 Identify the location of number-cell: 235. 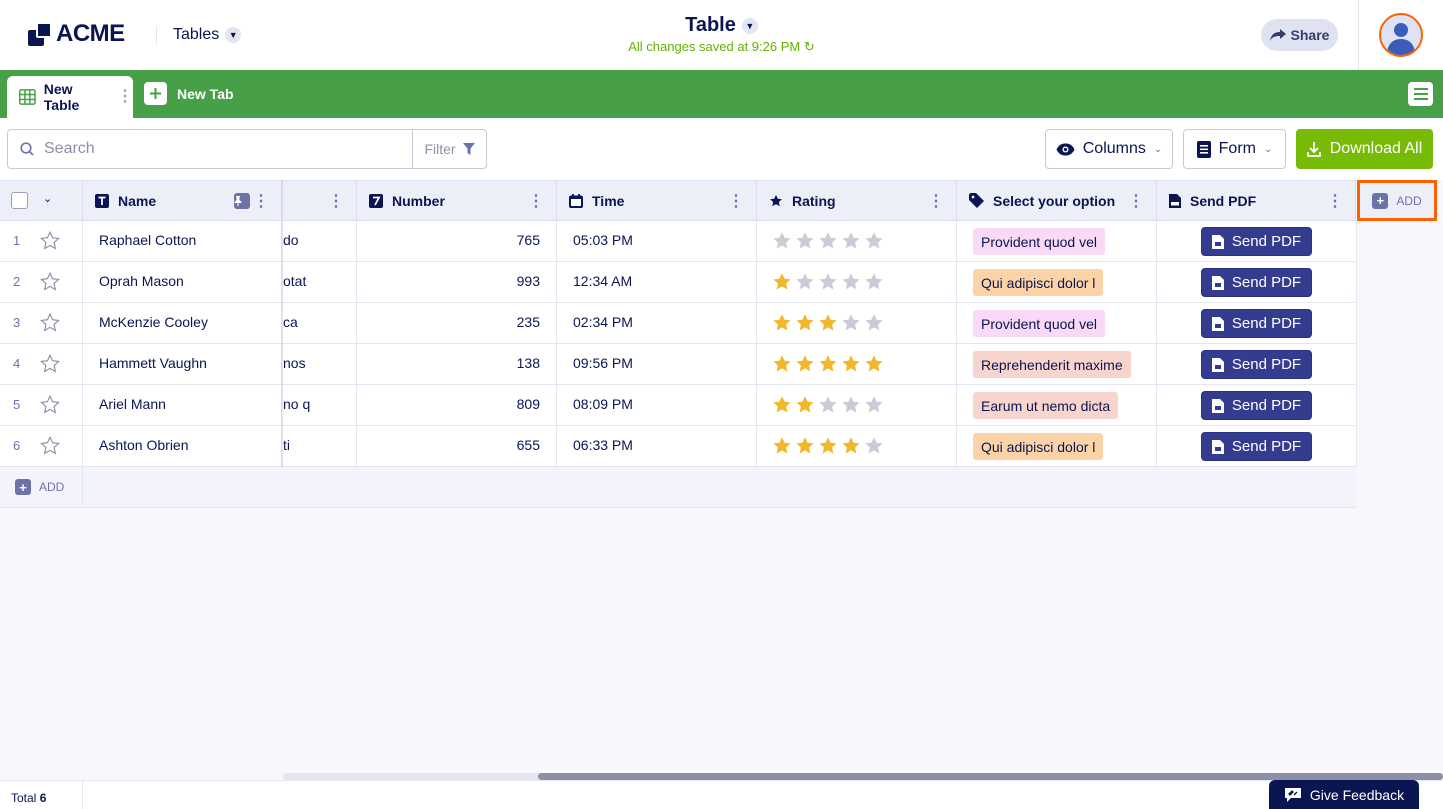
(528, 322).